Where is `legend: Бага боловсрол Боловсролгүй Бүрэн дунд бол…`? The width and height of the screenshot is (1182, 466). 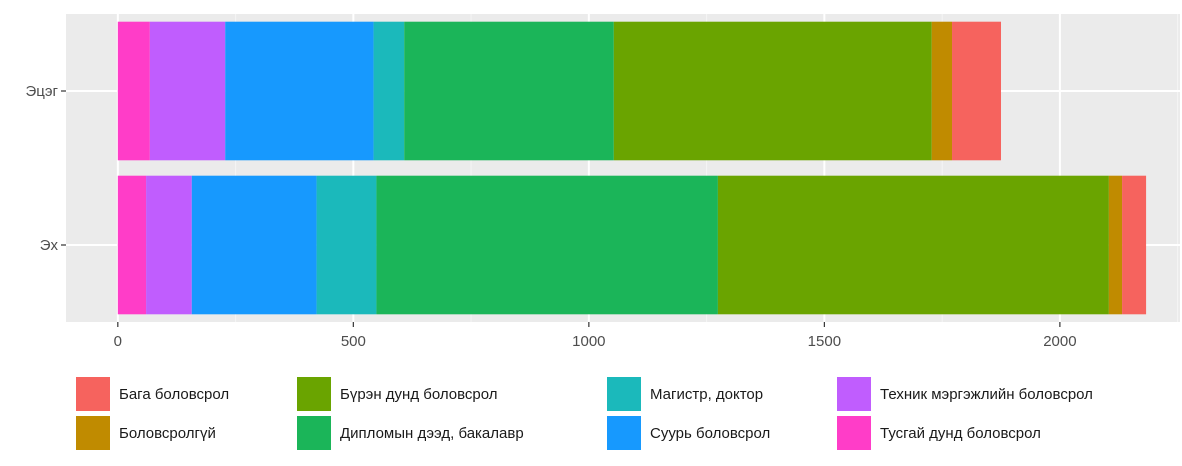 legend: Бага боловсрол Боловсролгүй Бүрэн дунд бол… is located at coordinates (584, 413).